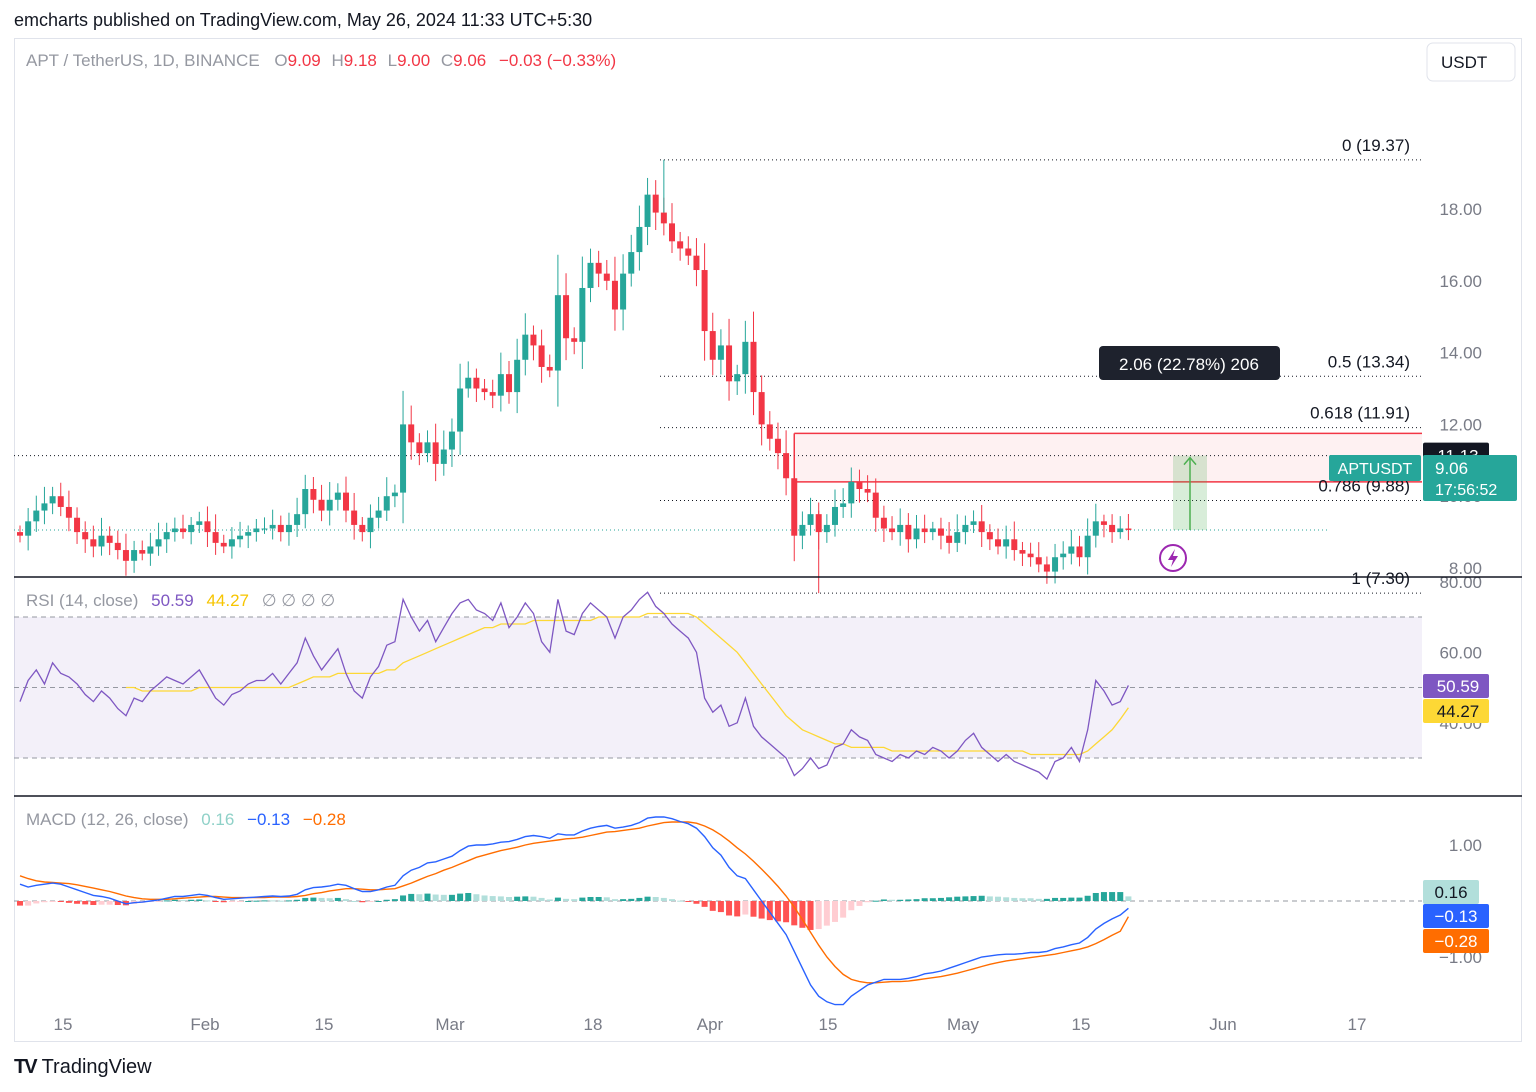 This screenshot has height=1092, width=1536. Describe the element at coordinates (1357, 1024) in the screenshot. I see `time-axis-label: 17` at that location.